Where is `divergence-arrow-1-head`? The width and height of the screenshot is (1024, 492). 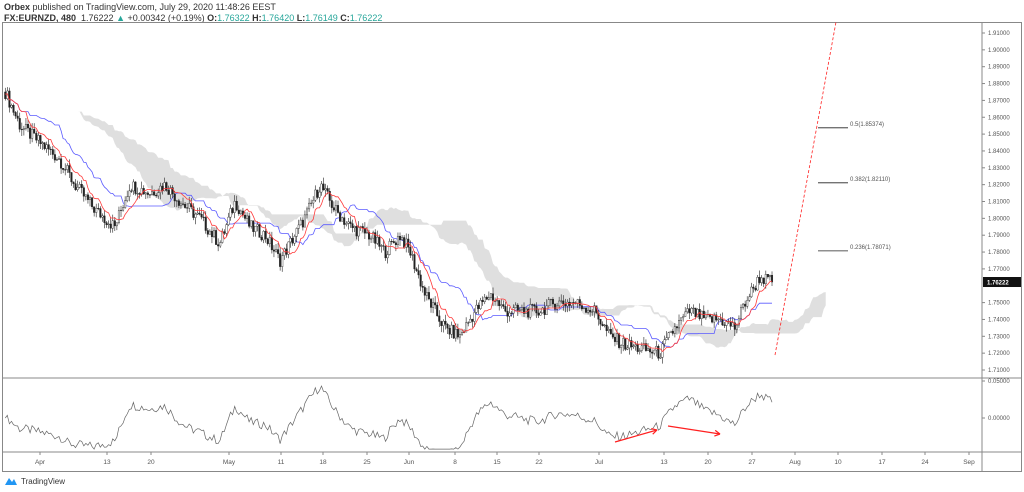
divergence-arrow-1-head is located at coordinates (654, 429).